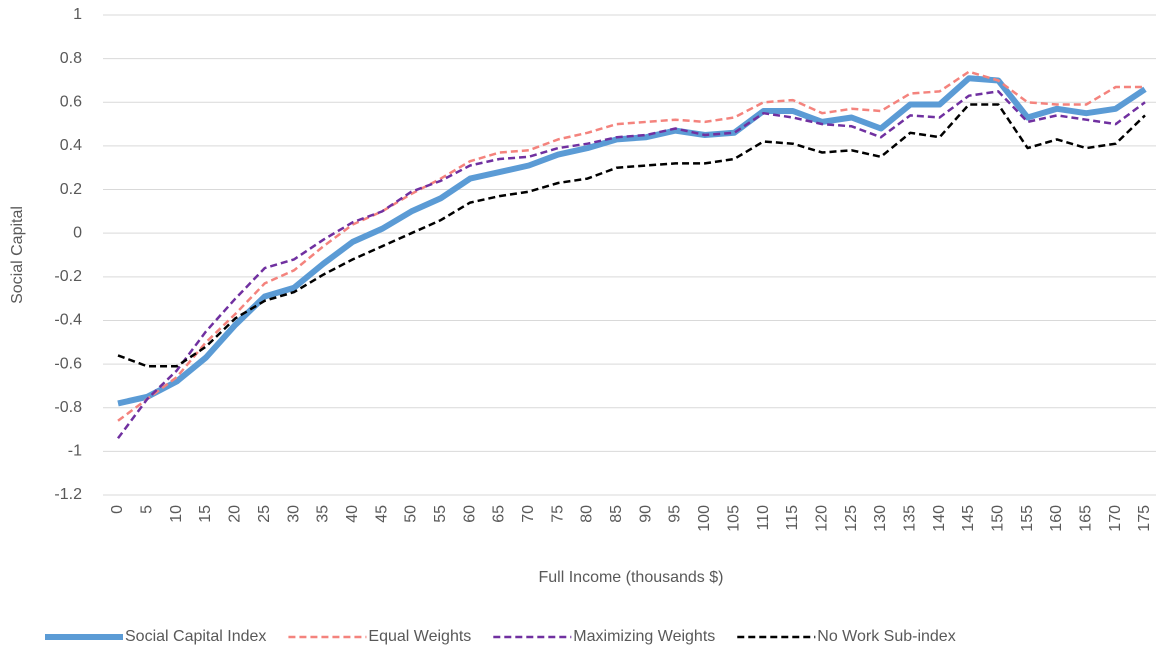  Describe the element at coordinates (117, 509) in the screenshot. I see `x-tick-label: 0` at that location.